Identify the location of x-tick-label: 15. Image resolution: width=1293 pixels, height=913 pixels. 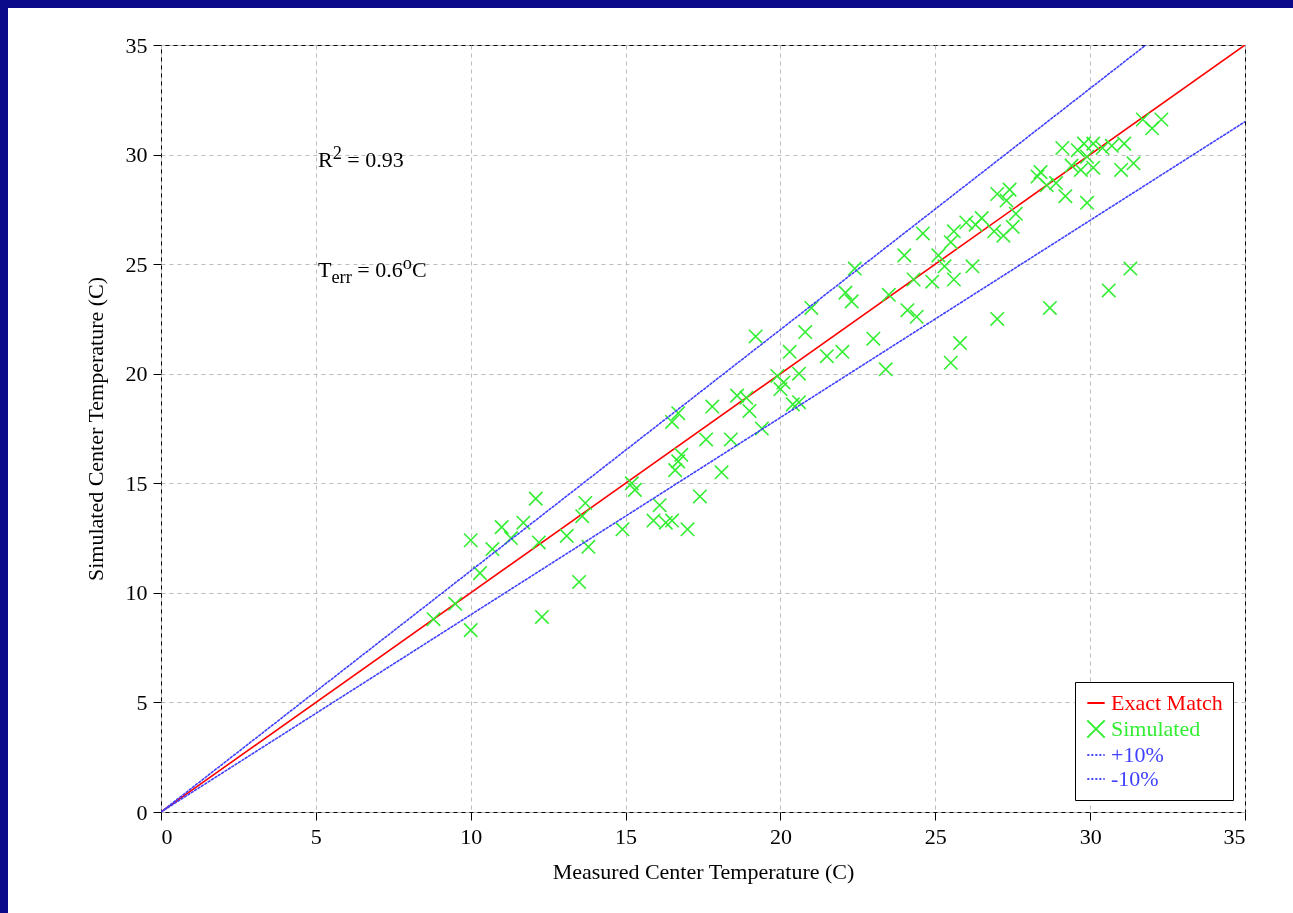
(626, 836).